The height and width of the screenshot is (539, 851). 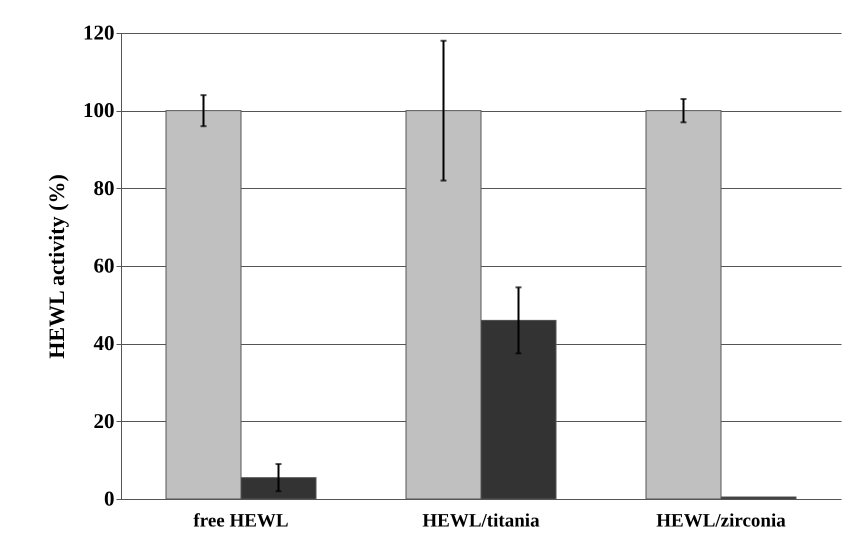 I want to click on x-tick-label: HEWL/zirconia, so click(x=721, y=521).